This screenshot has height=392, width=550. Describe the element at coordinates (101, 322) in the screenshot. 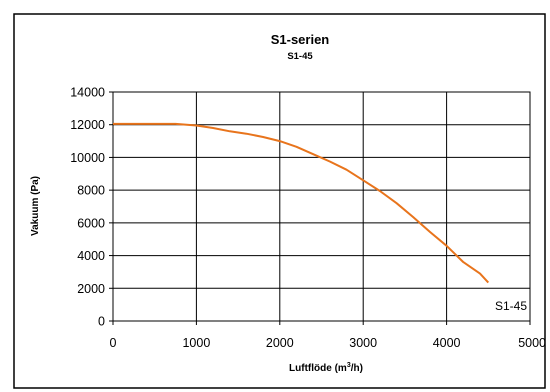

I see `y-tick-label: 0` at that location.